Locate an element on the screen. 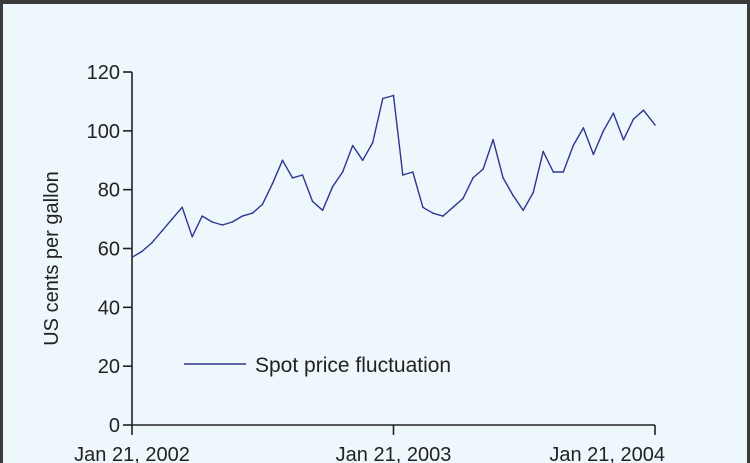  y-tick-label: 60 is located at coordinates (109, 250).